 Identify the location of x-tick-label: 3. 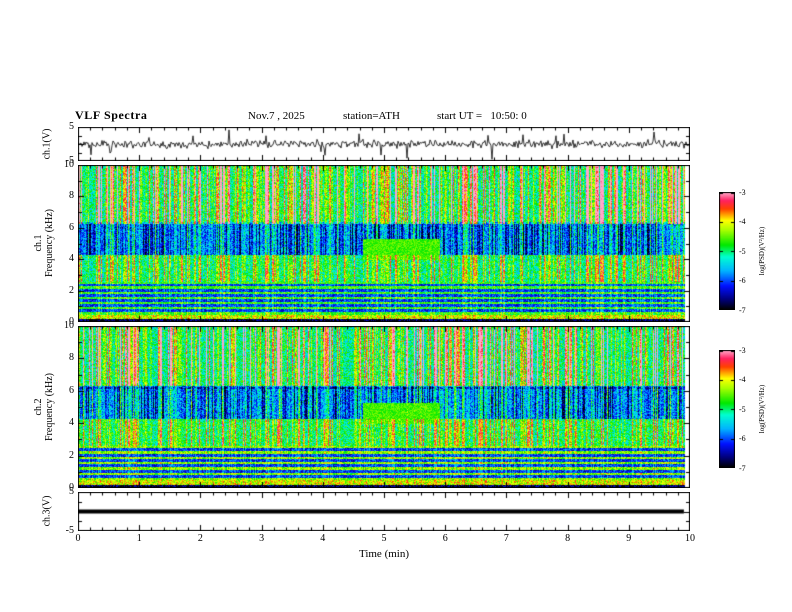
(262, 538).